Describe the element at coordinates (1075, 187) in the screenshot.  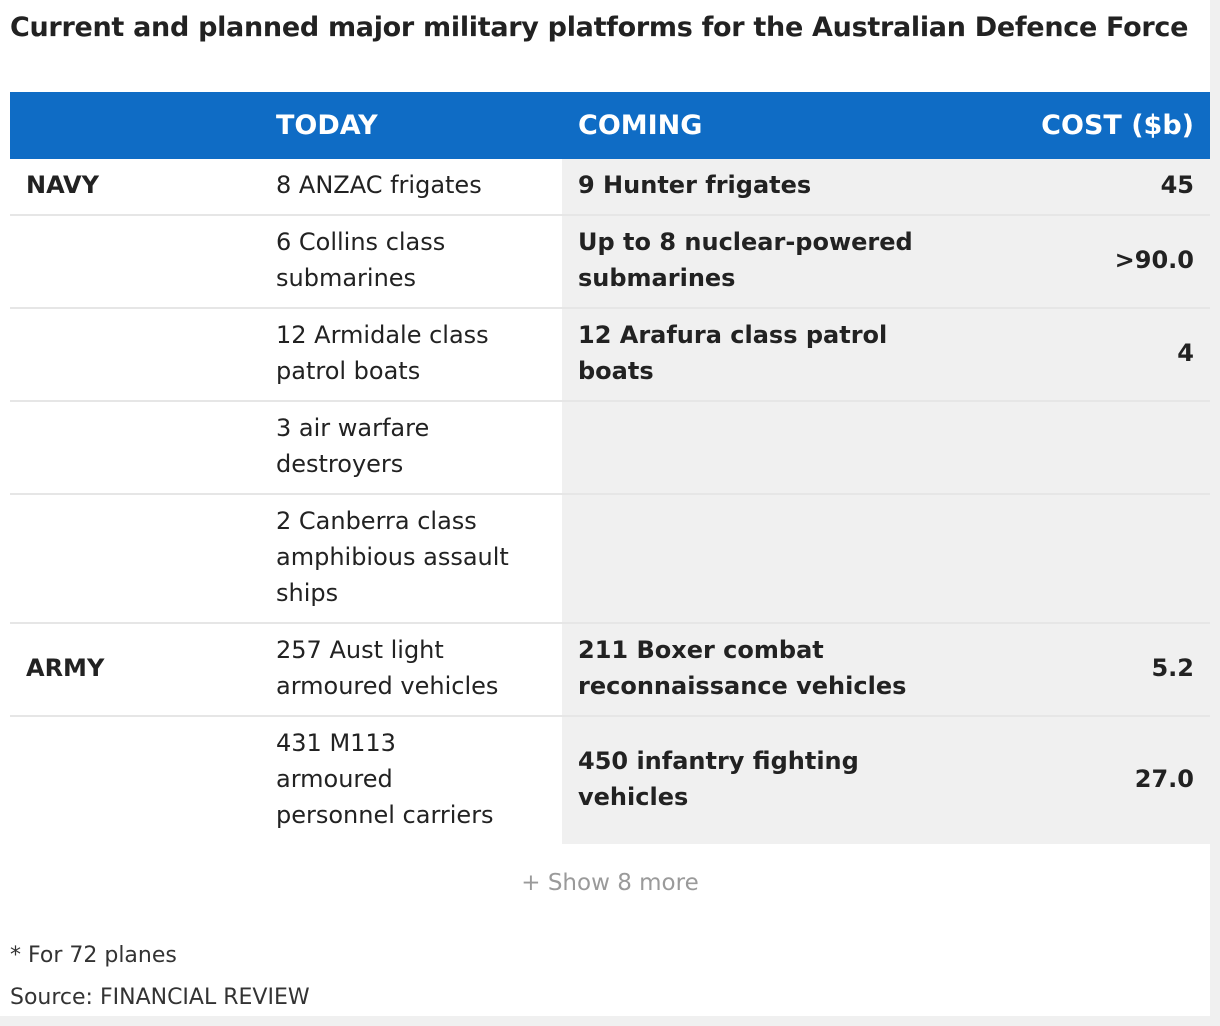
I see `cost-cell: 45` at that location.